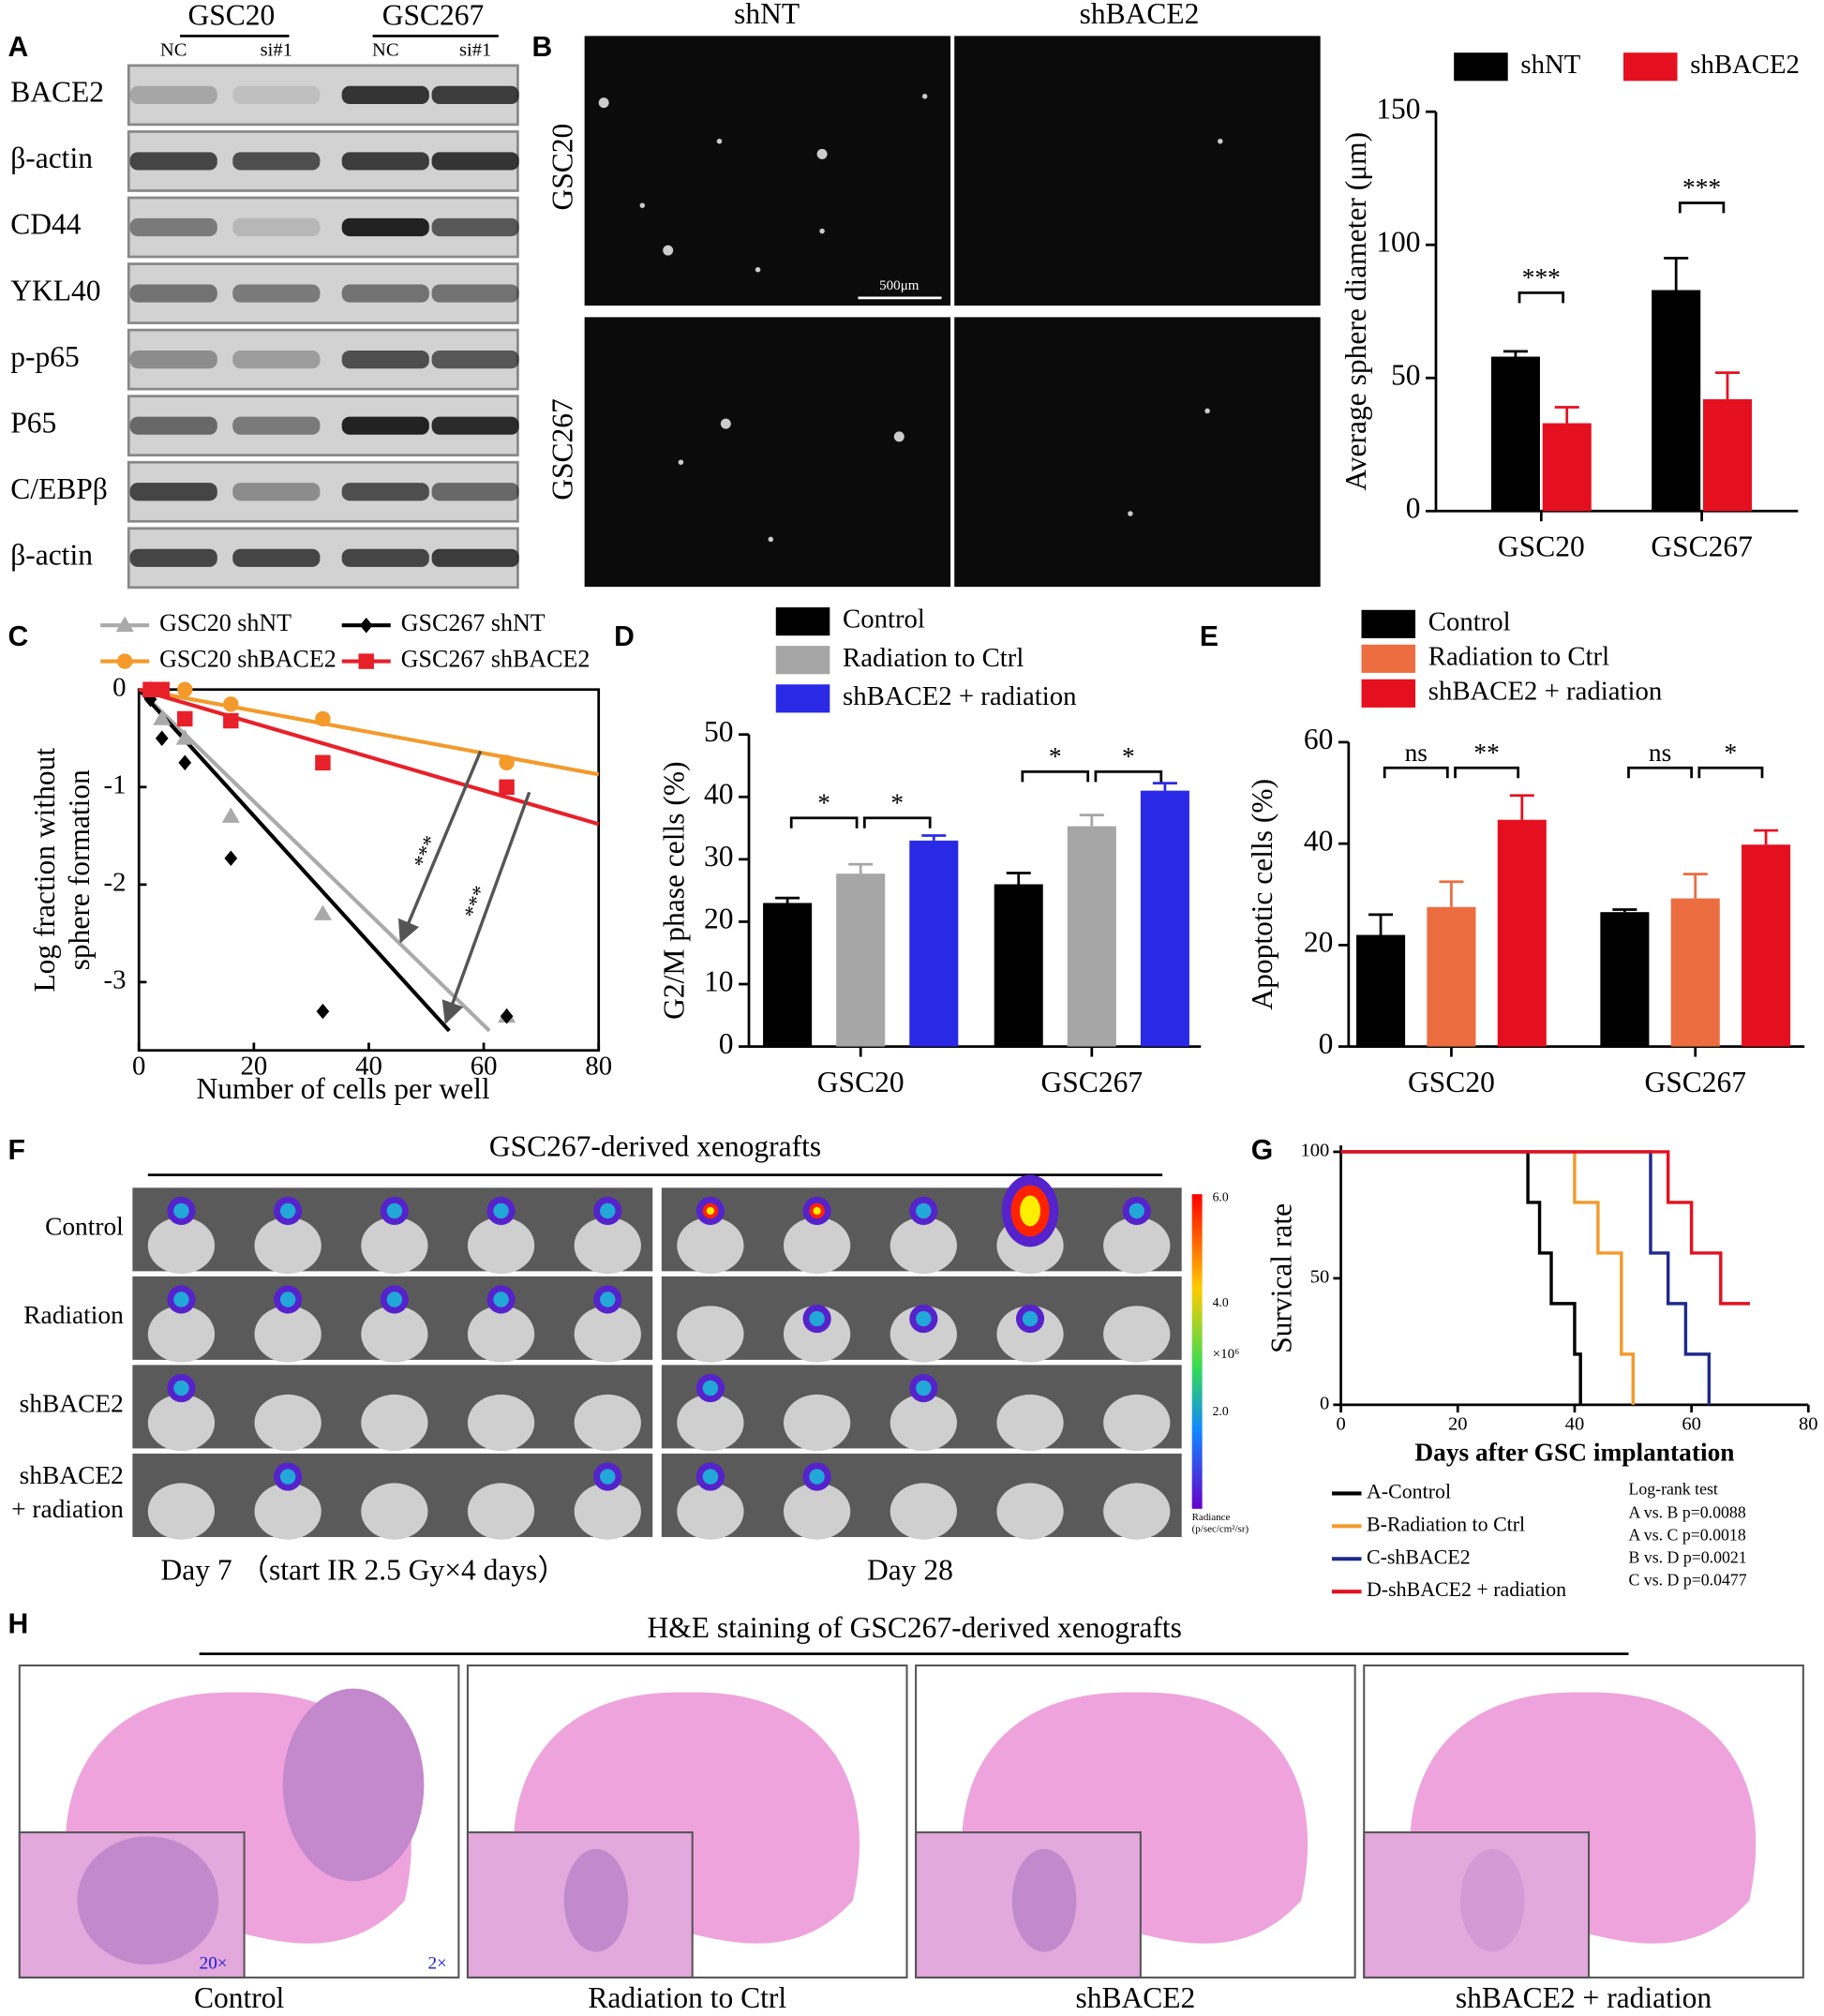 This screenshot has height=2016, width=1824. I want to click on panel-label: A, so click(17, 48).